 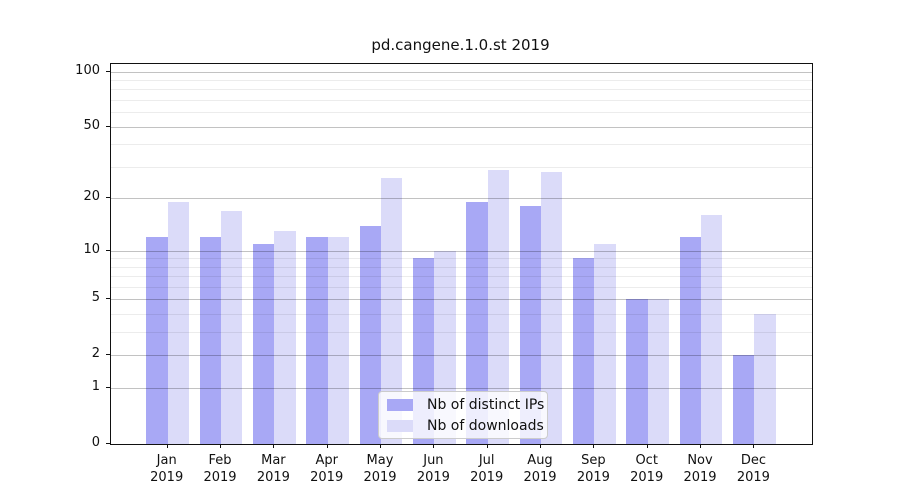 I want to click on bar-downloads-apr, so click(x=338, y=340).